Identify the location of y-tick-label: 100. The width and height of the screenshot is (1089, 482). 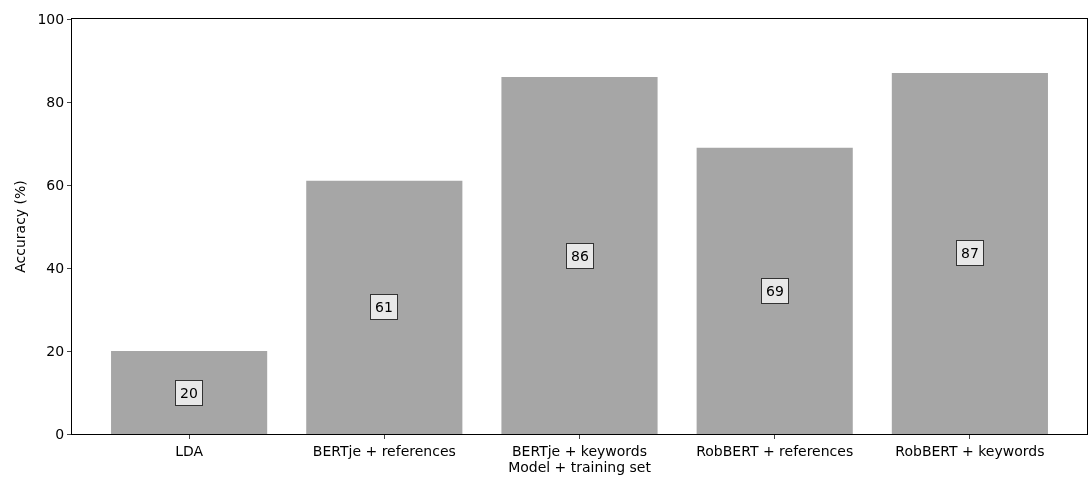
(51, 18).